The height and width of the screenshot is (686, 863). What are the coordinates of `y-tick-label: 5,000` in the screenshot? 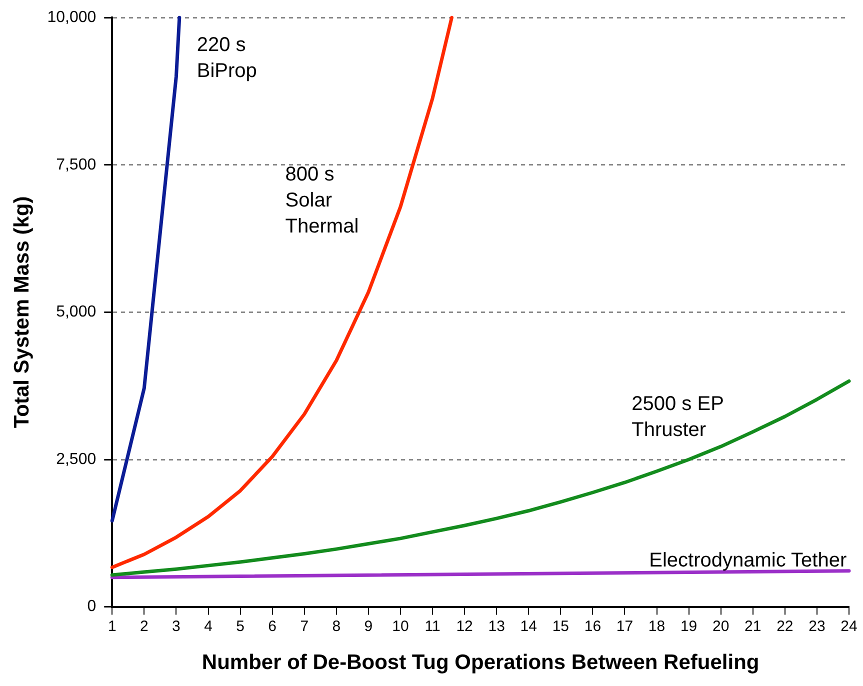 It's located at (76, 312).